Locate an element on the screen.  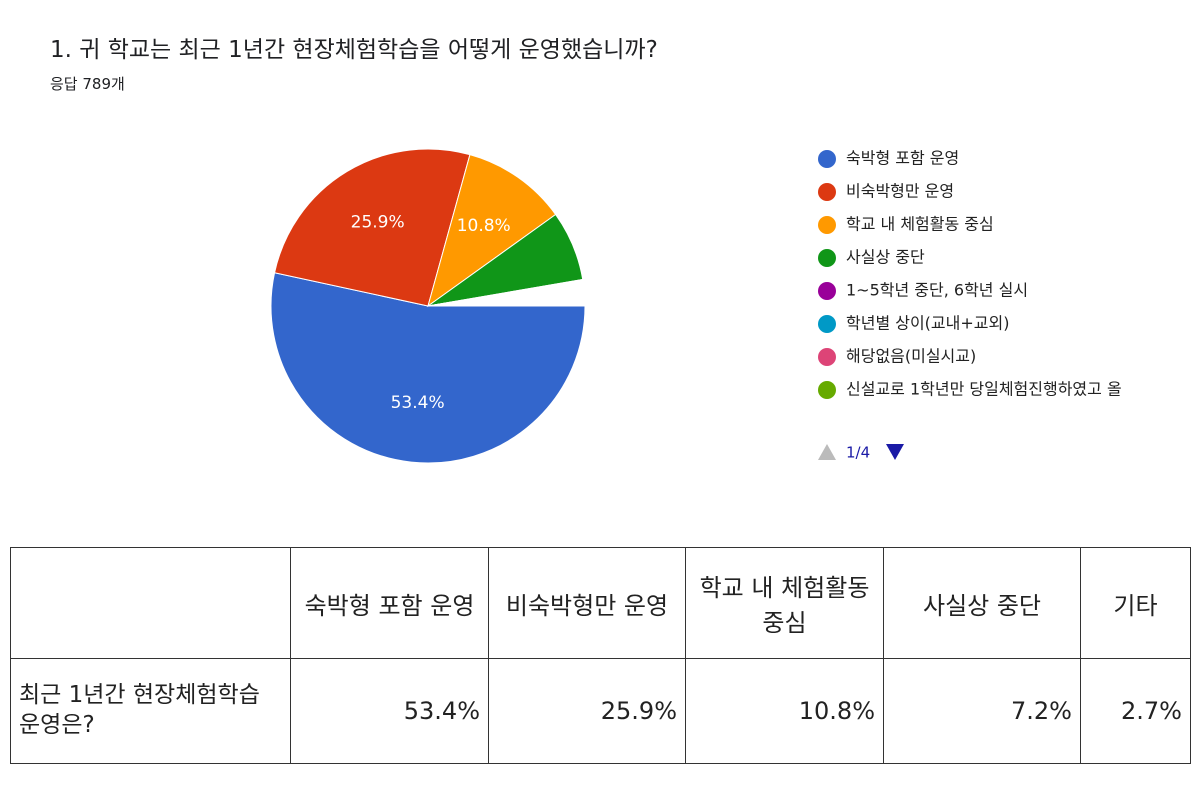
table-cell: 최근 1년간 현장체험학습 운영은? is located at coordinates (150, 711).